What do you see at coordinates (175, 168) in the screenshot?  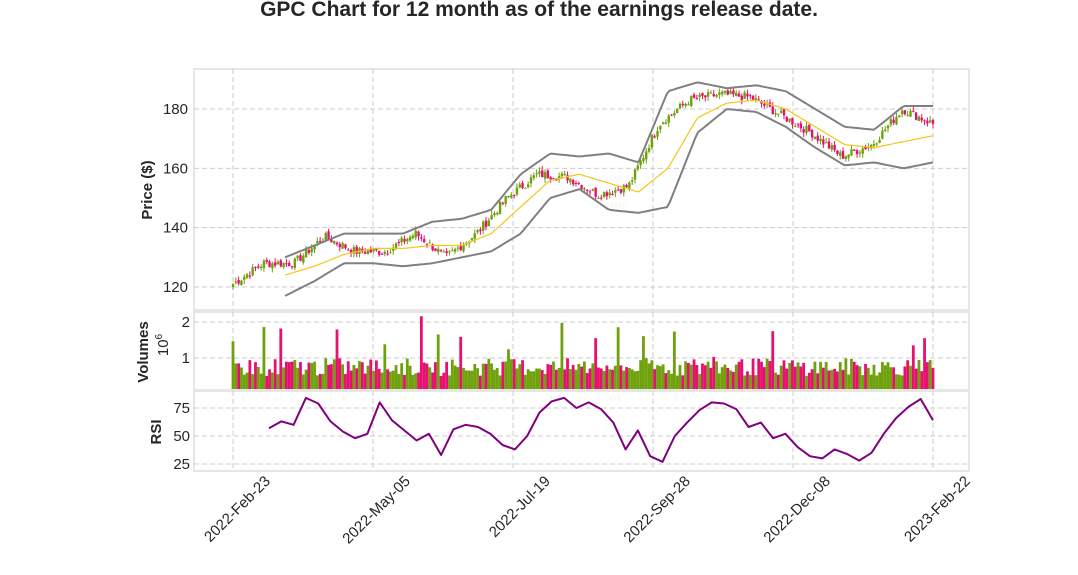 I see `y-tick-label: 160` at bounding box center [175, 168].